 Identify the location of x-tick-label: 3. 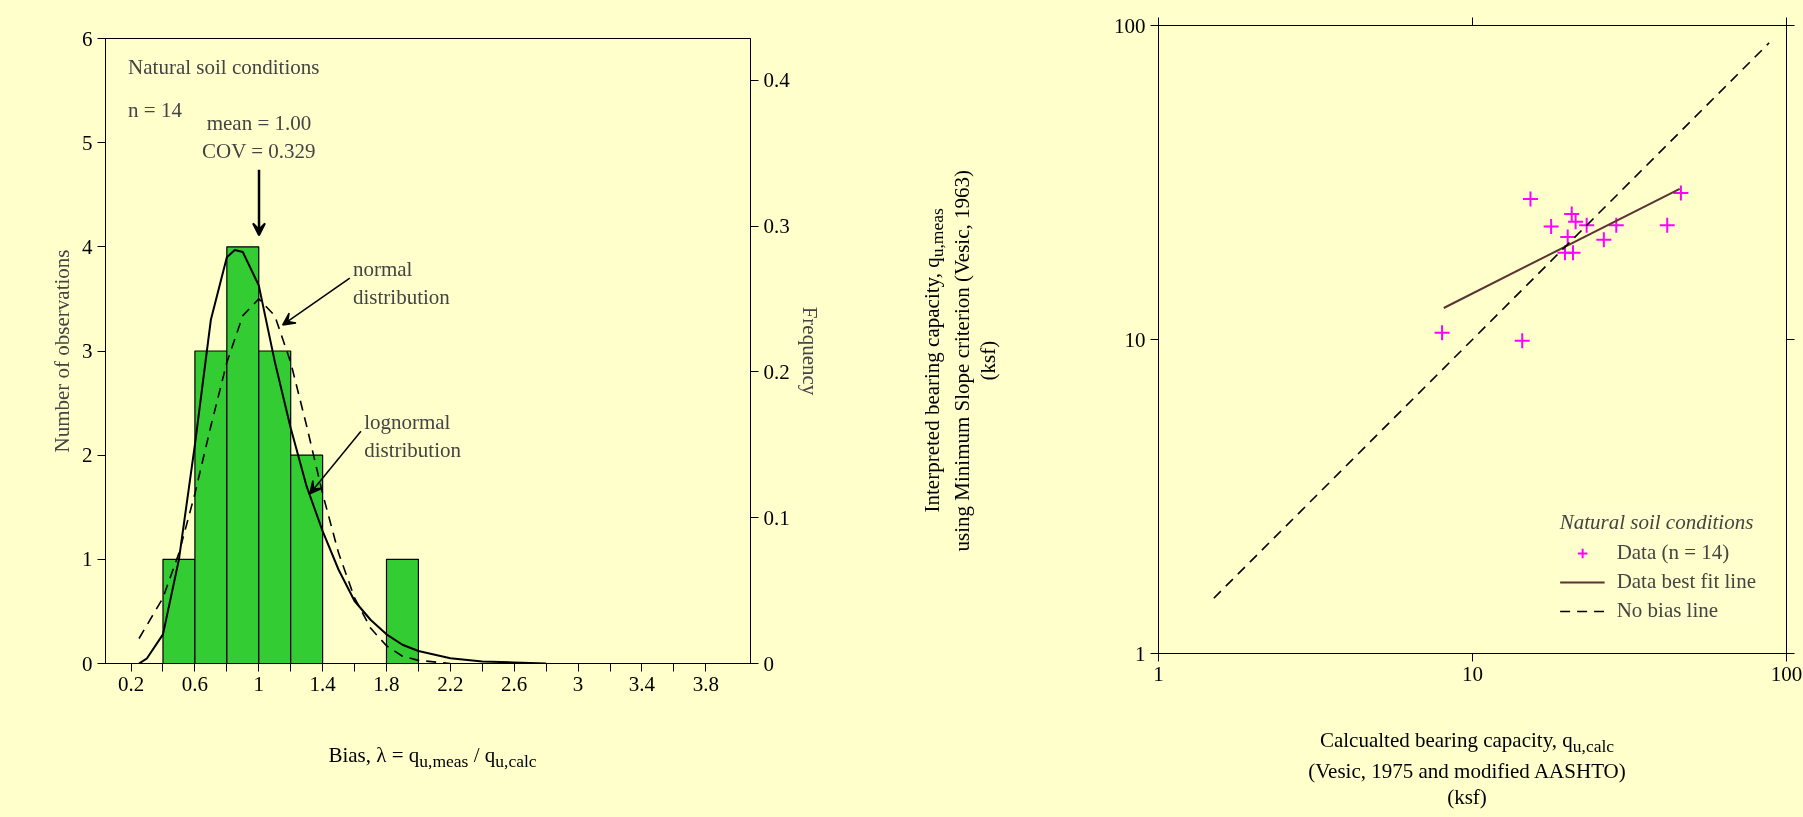
(578, 683).